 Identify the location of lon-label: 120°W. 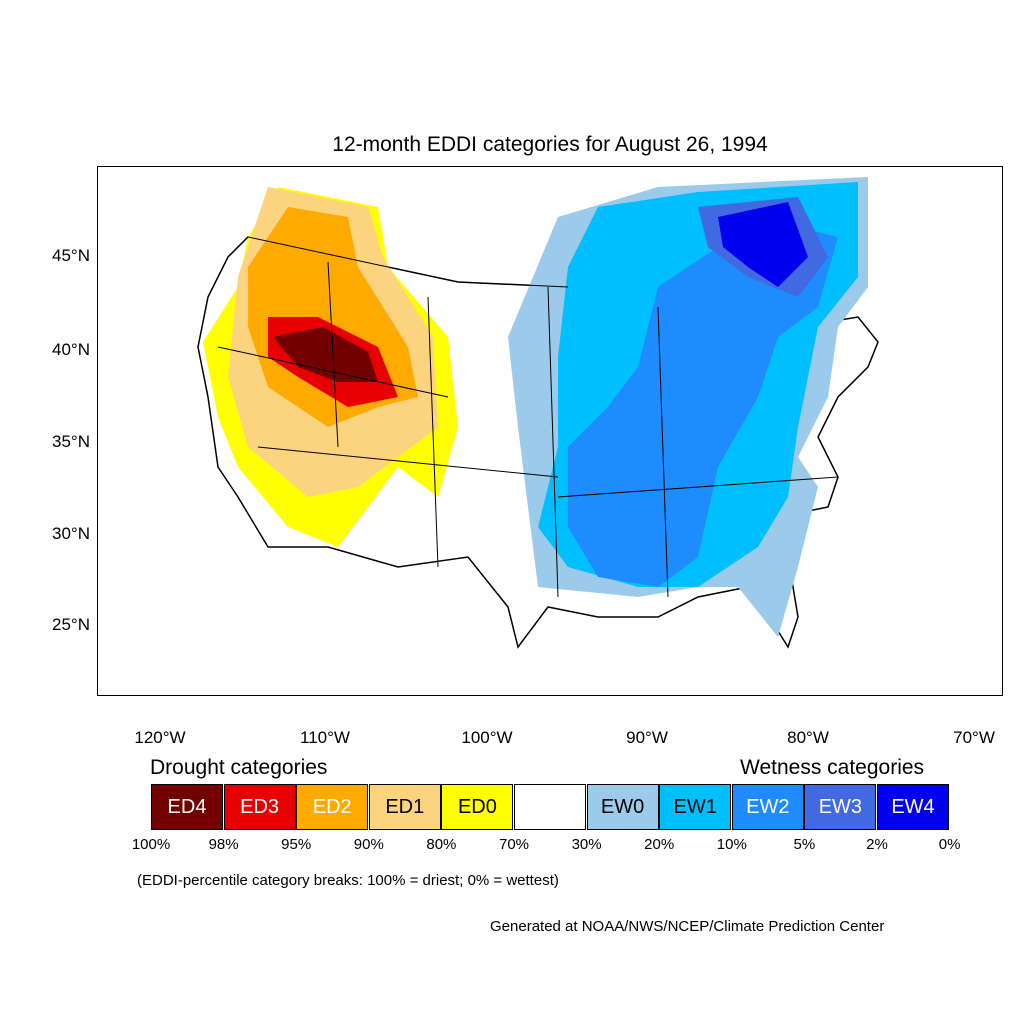
(160, 737).